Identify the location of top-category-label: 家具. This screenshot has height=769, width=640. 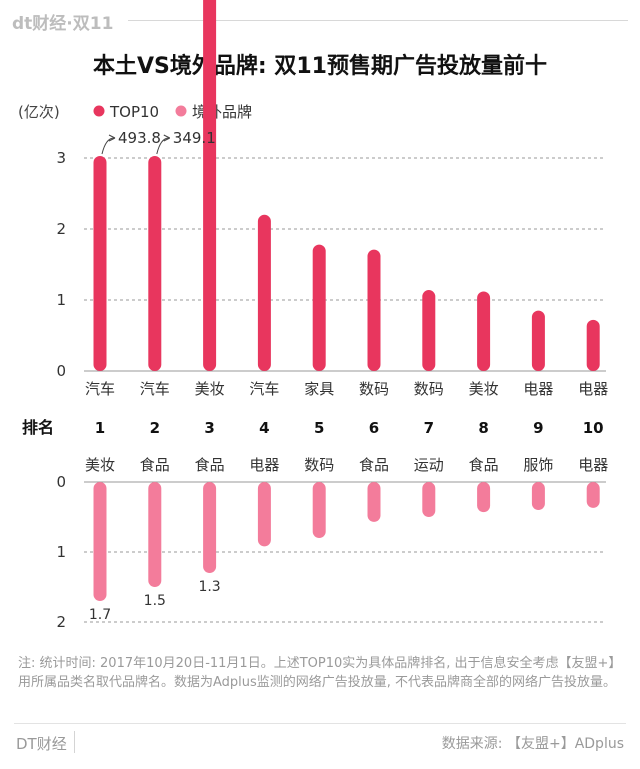
(319, 389).